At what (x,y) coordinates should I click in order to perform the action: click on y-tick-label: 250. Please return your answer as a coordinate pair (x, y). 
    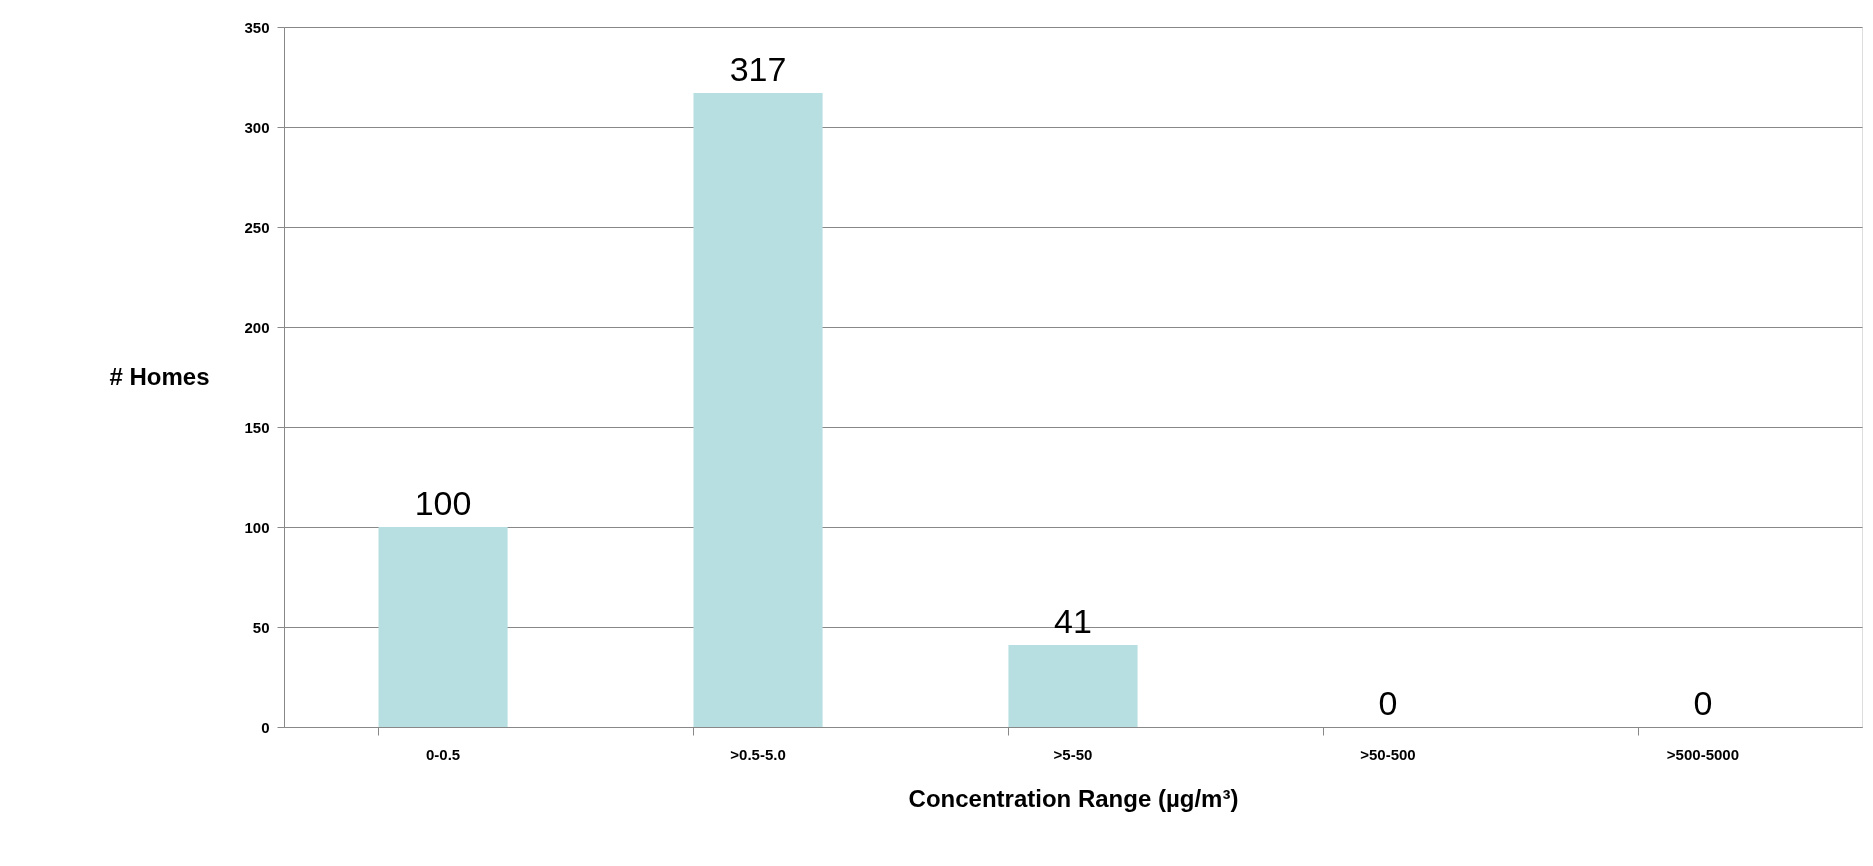
    Looking at the image, I should click on (257, 227).